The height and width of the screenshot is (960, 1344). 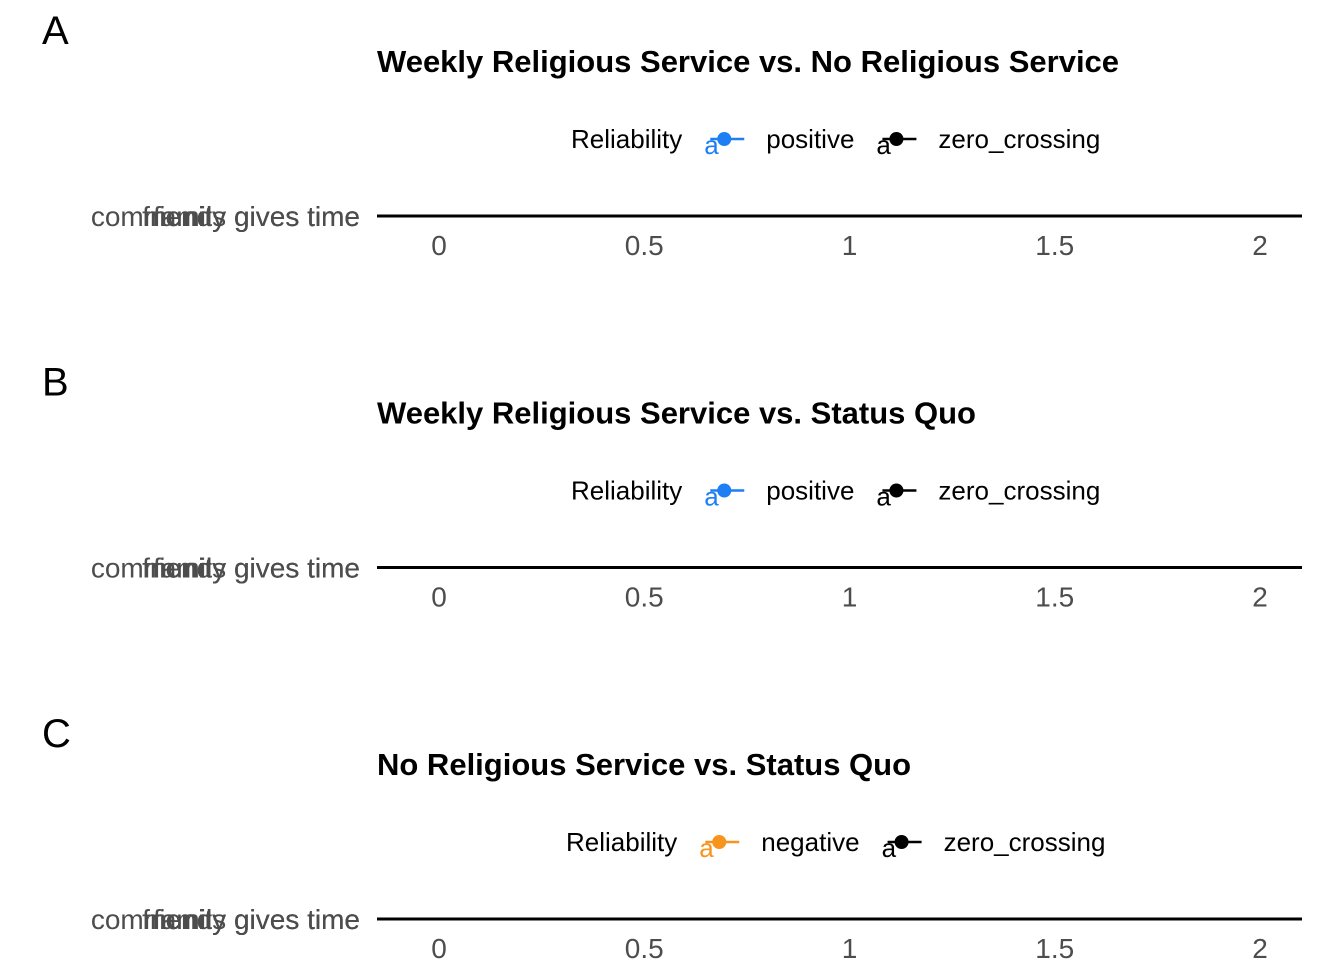 I want to click on panel-title: No Religious Service vs. Status Quo, so click(x=644, y=764).